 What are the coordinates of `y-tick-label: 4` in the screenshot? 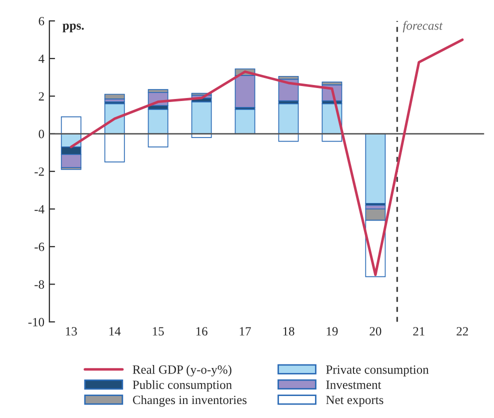 It's located at (41, 58).